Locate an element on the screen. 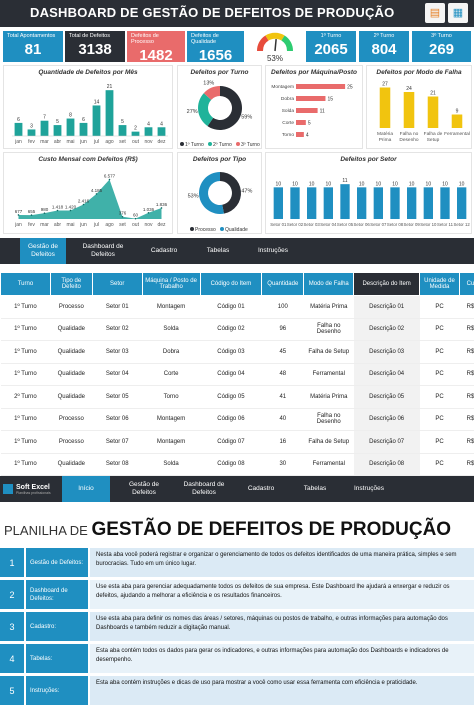 The image size is (474, 710). report-icon: ▦ is located at coordinates (458, 13).